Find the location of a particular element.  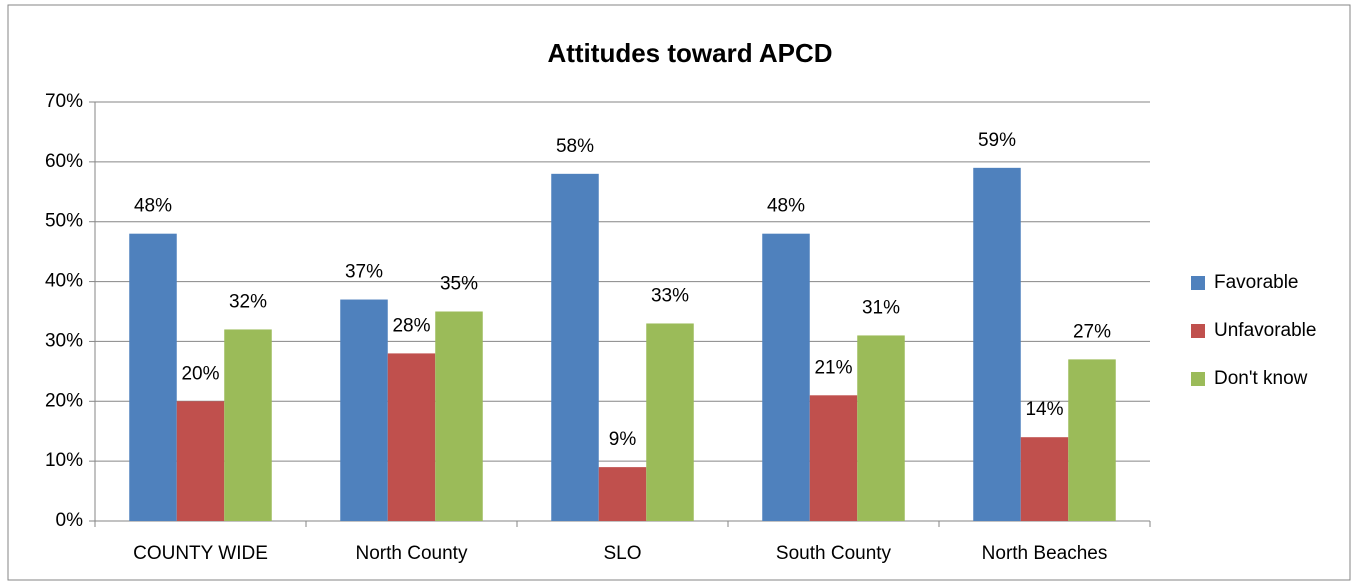

data-label: 35% is located at coordinates (459, 284).